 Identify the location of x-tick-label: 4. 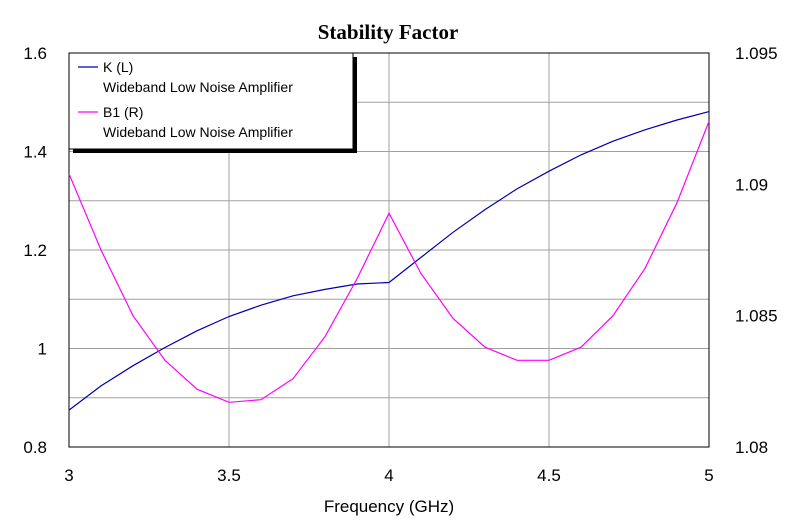
(388, 475).